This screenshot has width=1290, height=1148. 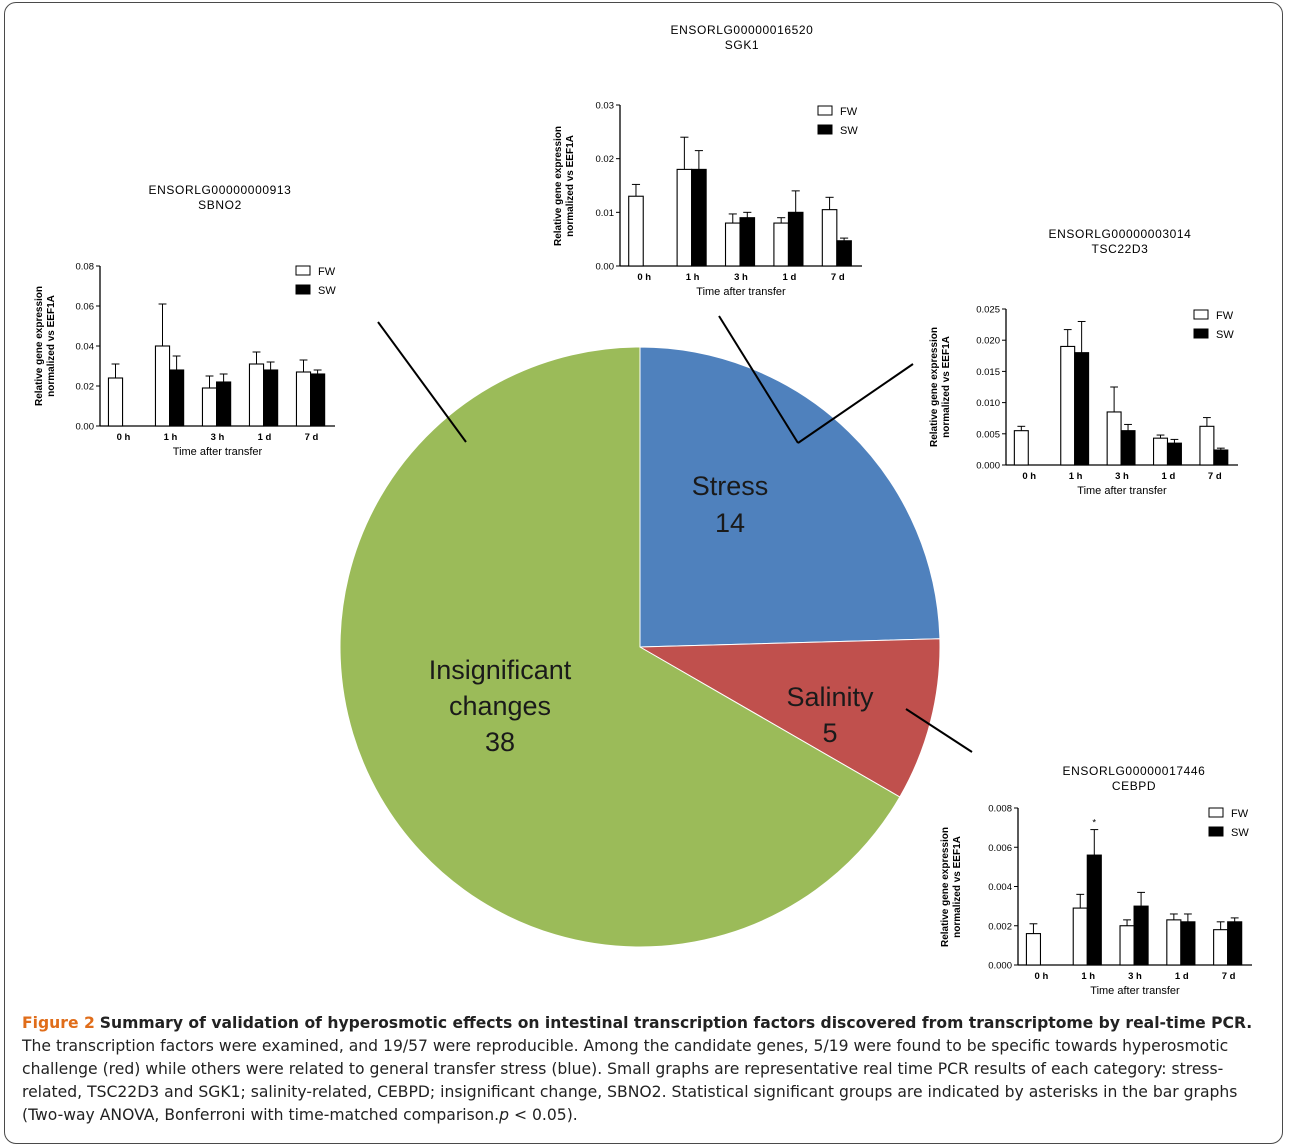 What do you see at coordinates (988, 466) in the screenshot?
I see `y-tick-label: 0.000` at bounding box center [988, 466].